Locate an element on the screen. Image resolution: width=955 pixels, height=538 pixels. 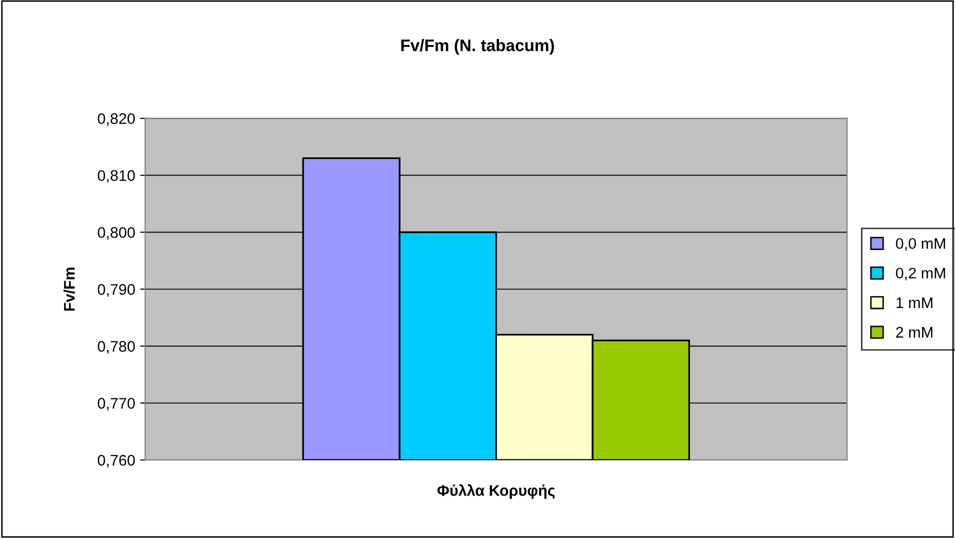
y-tick-label: 0,780 is located at coordinates (116, 347).